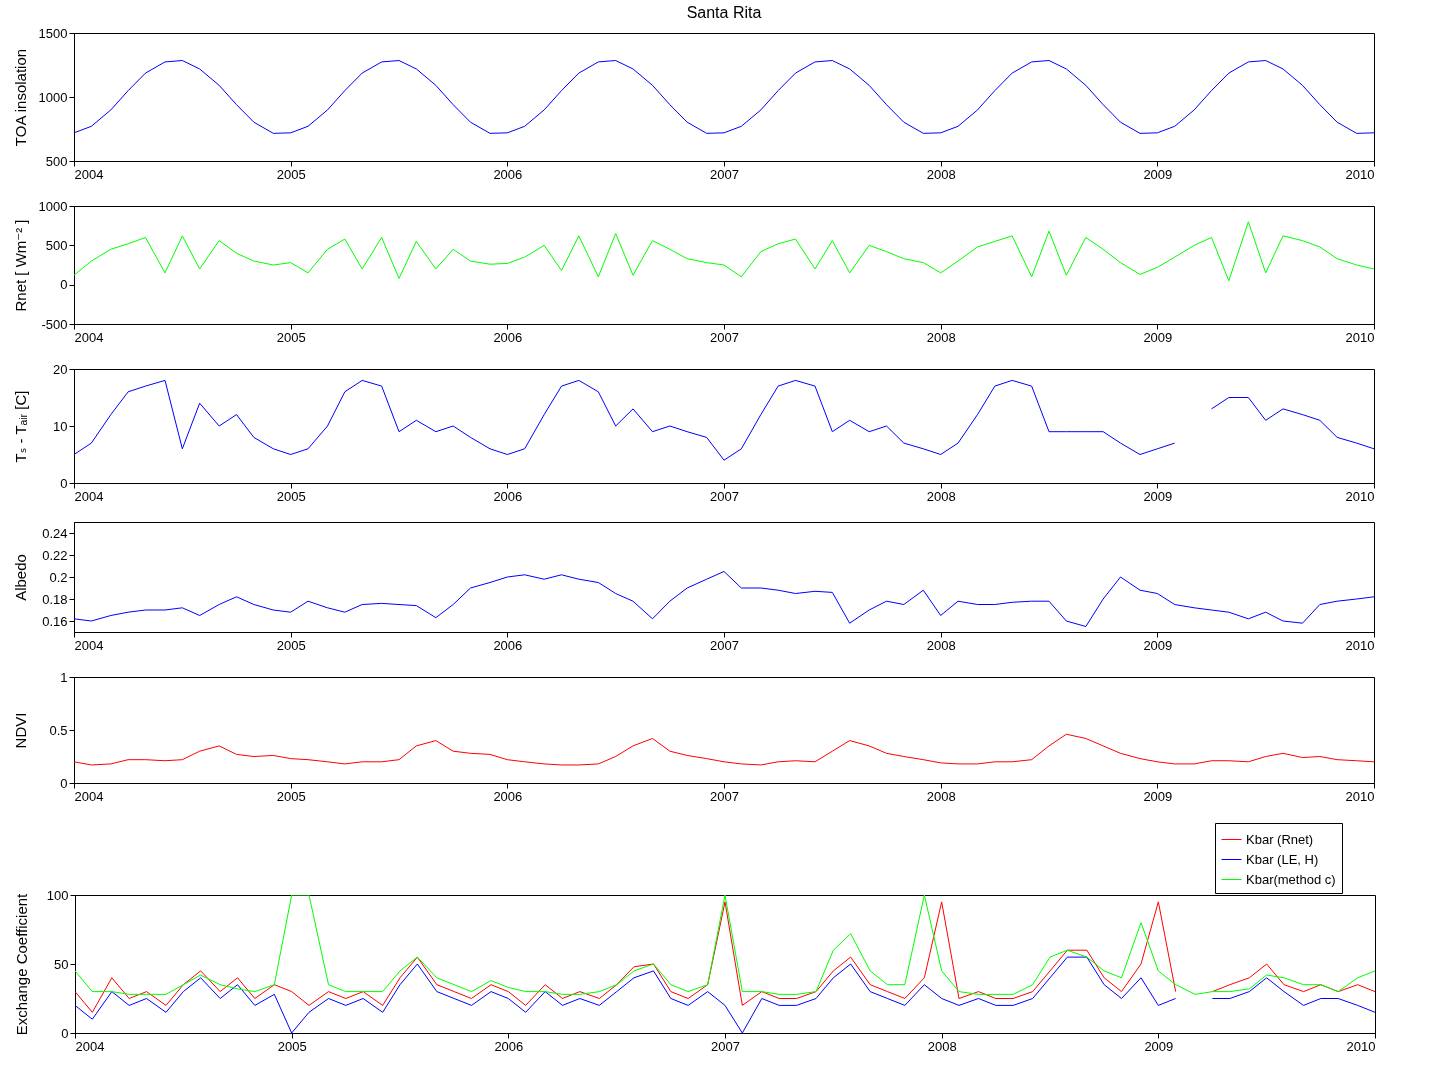  Describe the element at coordinates (64, 677) in the screenshot. I see `y-tick-label: 1` at that location.